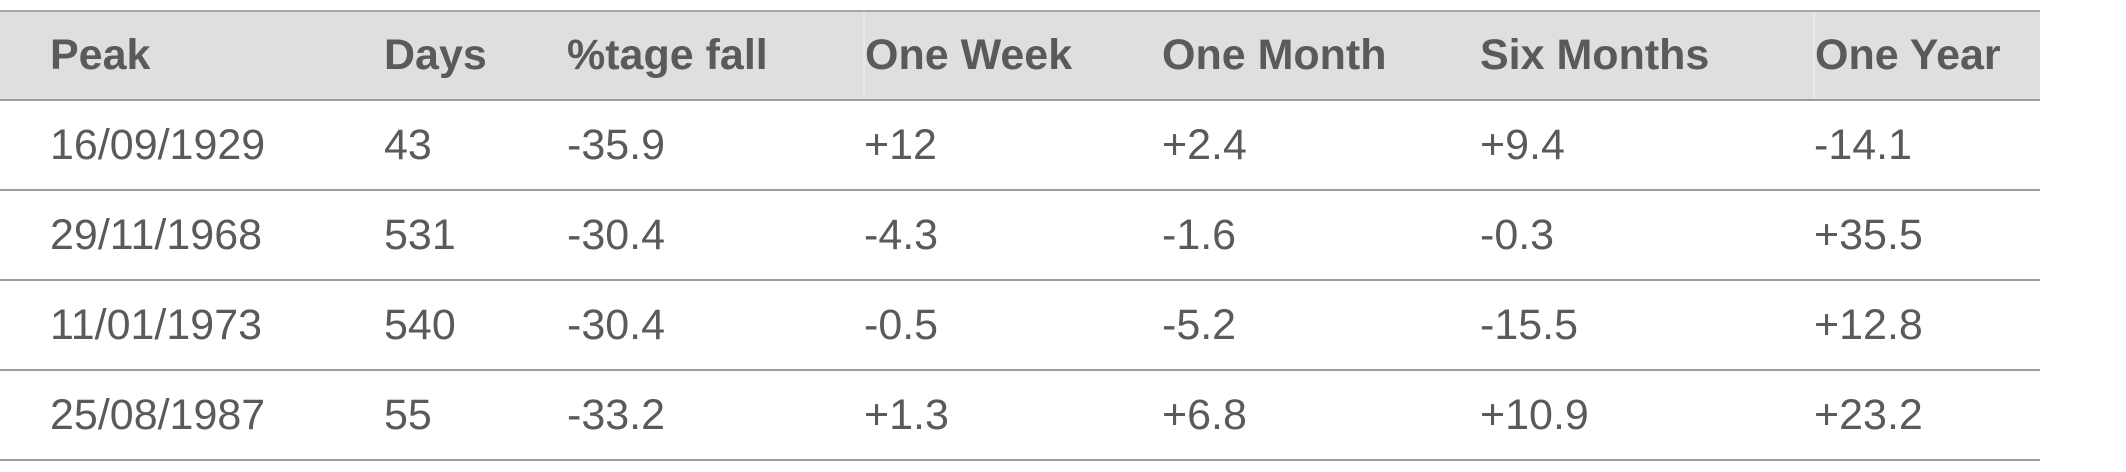 Image resolution: width=2126 pixels, height=472 pixels. Describe the element at coordinates (192, 415) in the screenshot. I see `cell-peak: 25/08/1987` at that location.